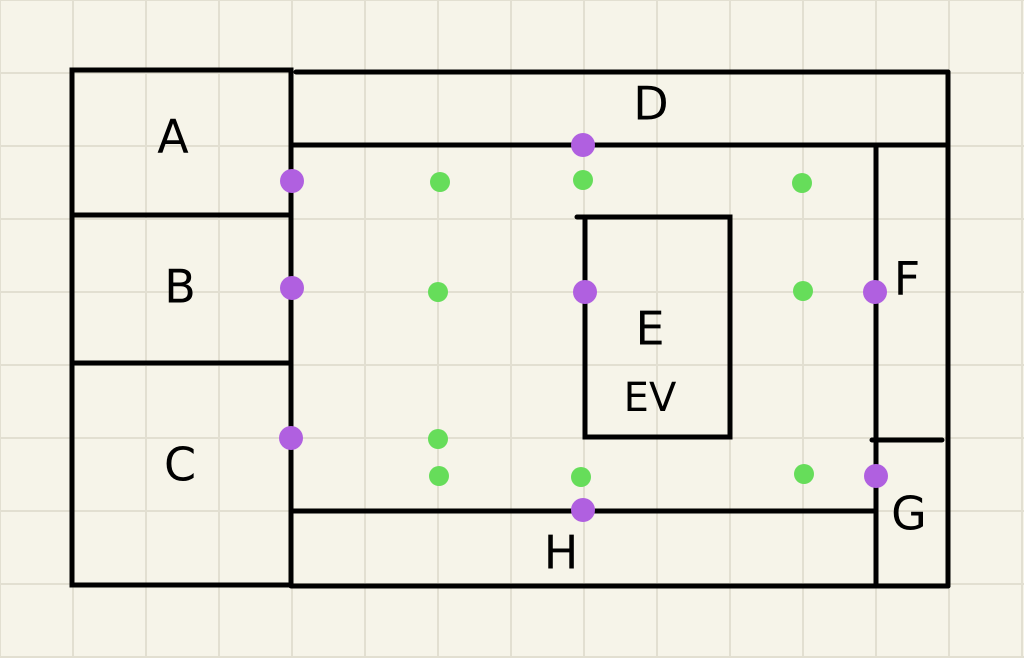  Describe the element at coordinates (180, 287) in the screenshot. I see `label-b: B` at that location.